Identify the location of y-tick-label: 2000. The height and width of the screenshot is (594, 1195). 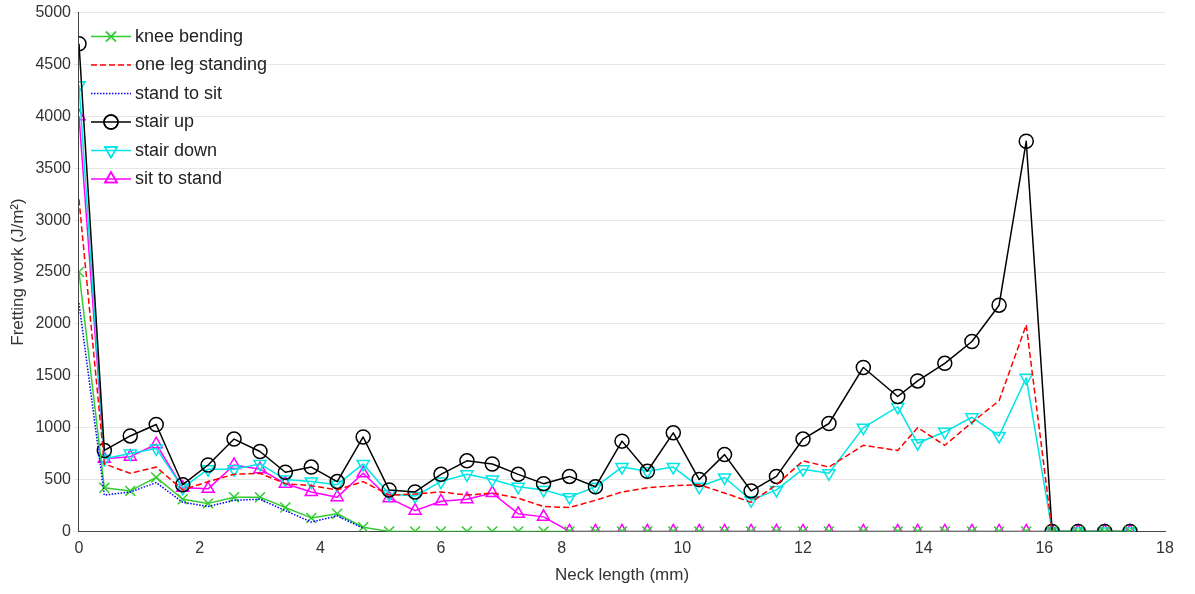
(53, 323).